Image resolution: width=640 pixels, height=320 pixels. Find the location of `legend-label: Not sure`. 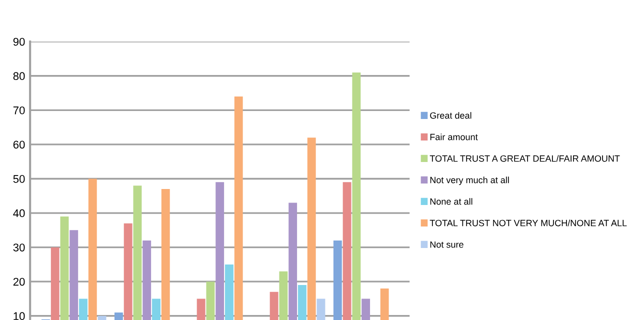

legend-label: Not sure is located at coordinates (447, 244).